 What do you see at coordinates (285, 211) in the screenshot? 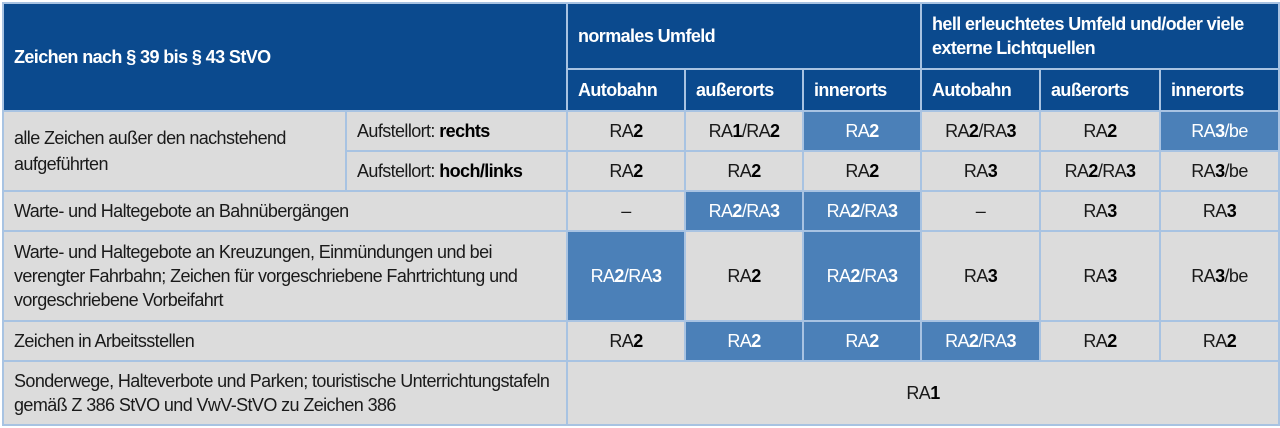
I see `row-label: Warte- und Haltegebote an Bahnübergängen` at bounding box center [285, 211].